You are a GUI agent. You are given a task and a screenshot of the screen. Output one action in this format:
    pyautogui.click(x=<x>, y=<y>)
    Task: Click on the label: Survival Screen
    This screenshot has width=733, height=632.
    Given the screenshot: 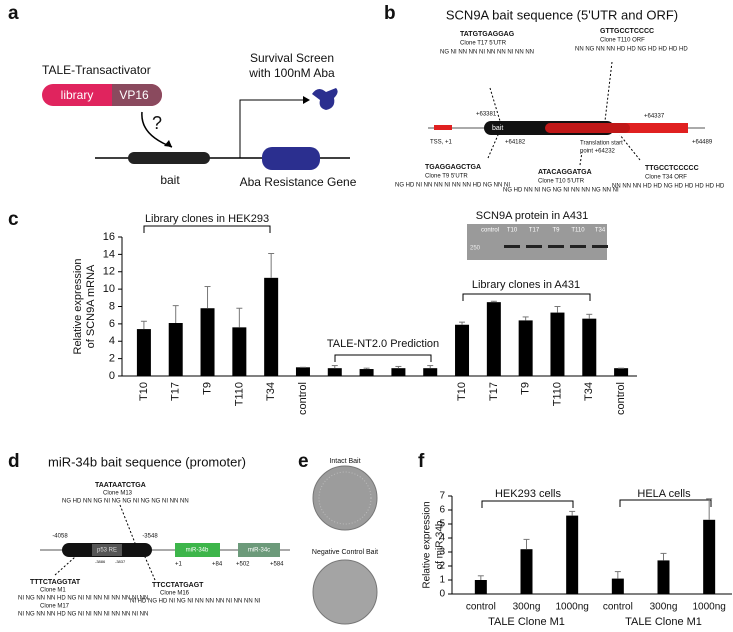 What is the action you would take?
    pyautogui.click(x=292, y=58)
    